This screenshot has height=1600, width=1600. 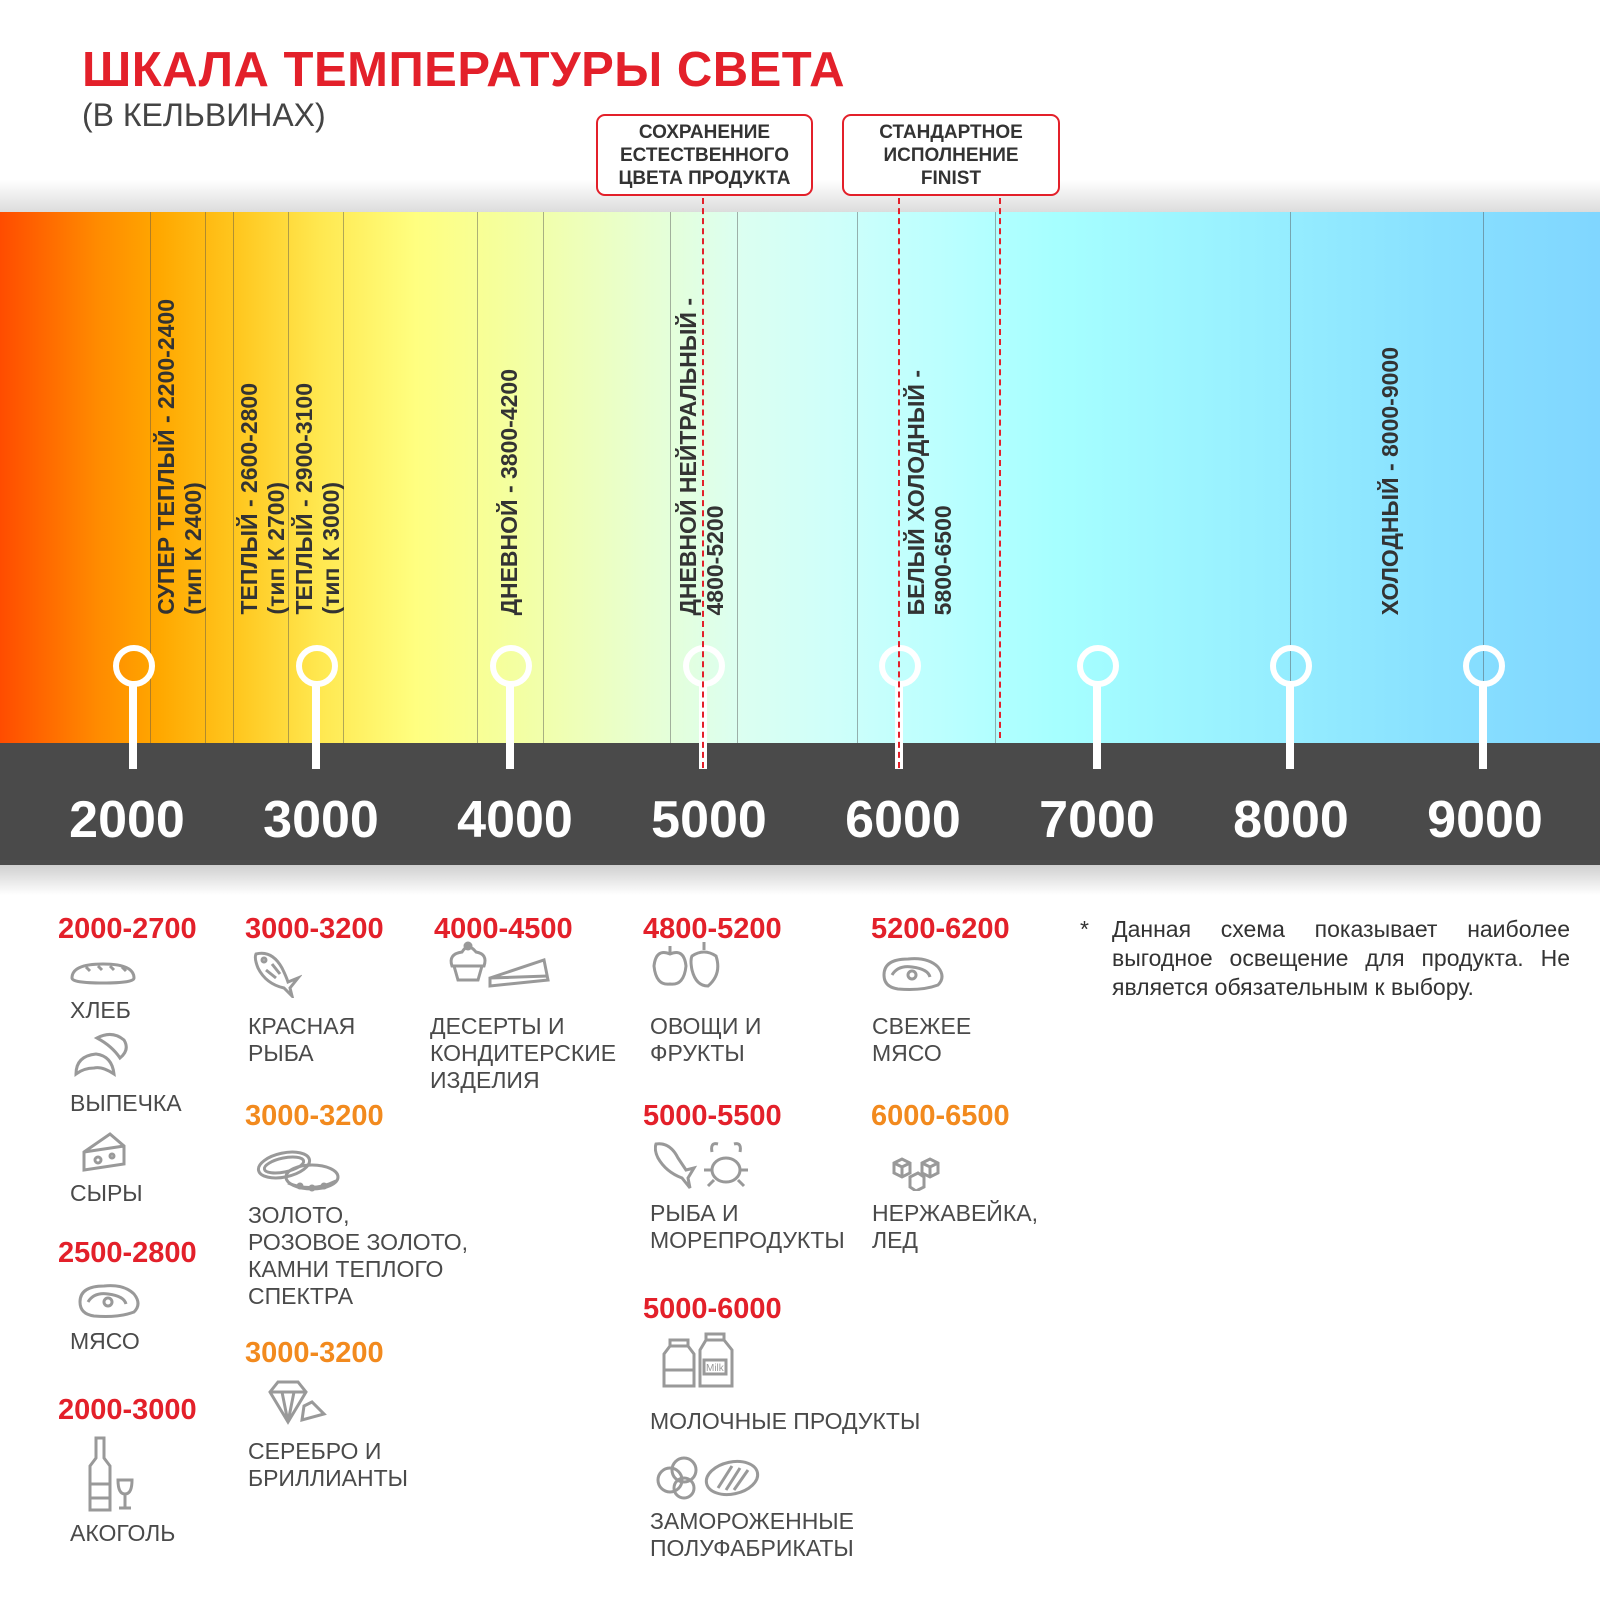 I want to click on band-label-line: БЕЛЫЙ ХОЛОДНЫЙ -, so click(x=916, y=492).